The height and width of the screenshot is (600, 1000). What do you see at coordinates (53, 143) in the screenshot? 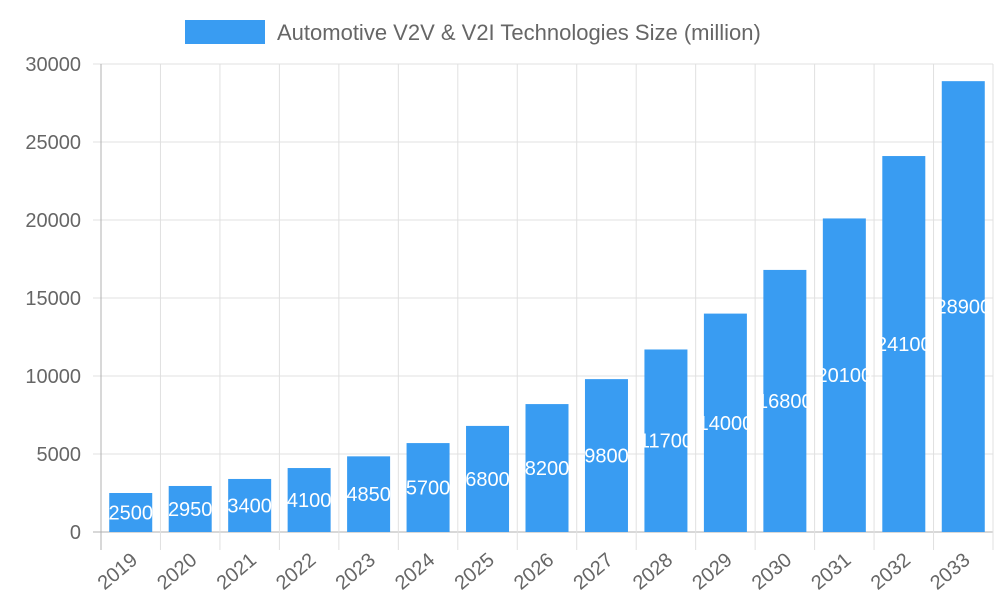
I see `y-tick-label: 25000` at bounding box center [53, 143].